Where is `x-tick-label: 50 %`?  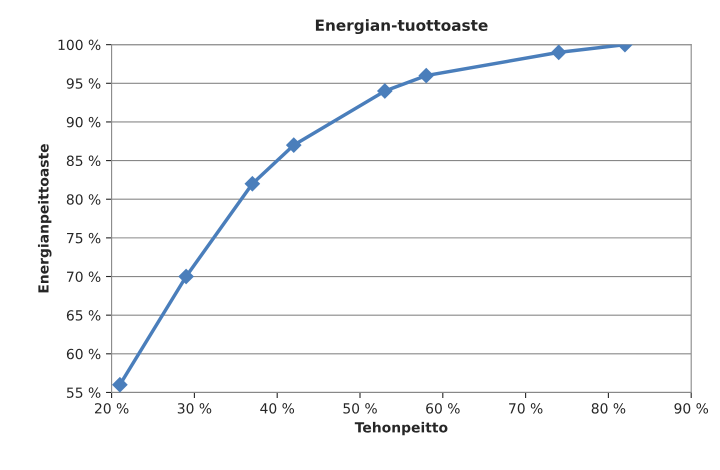
x-tick-label: 50 % is located at coordinates (360, 408).